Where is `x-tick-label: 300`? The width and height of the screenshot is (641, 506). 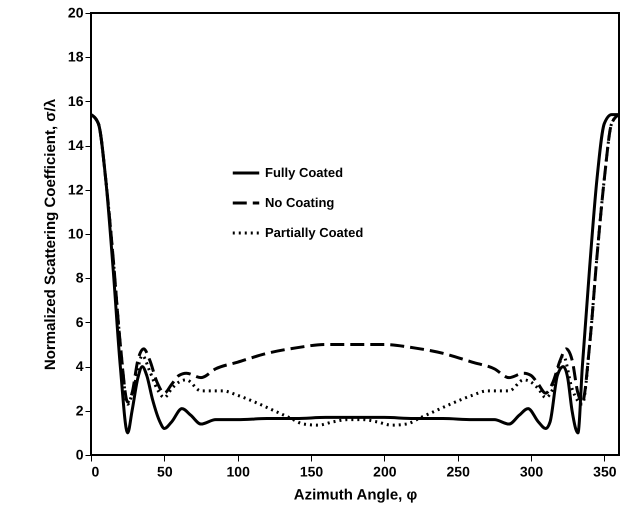
x-tick-label: 300 is located at coordinates (532, 472).